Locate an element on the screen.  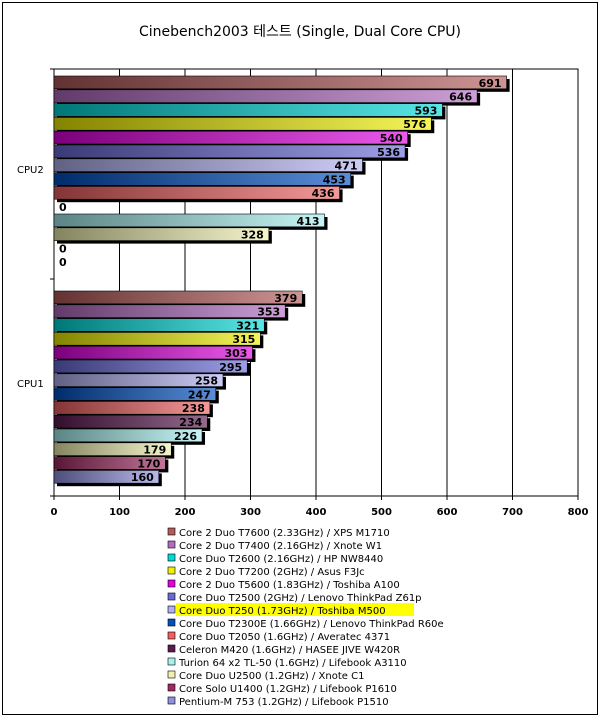
legend-entry: Core Duo T250 (1.73GHz) / Toshiba M500 is located at coordinates (282, 611).